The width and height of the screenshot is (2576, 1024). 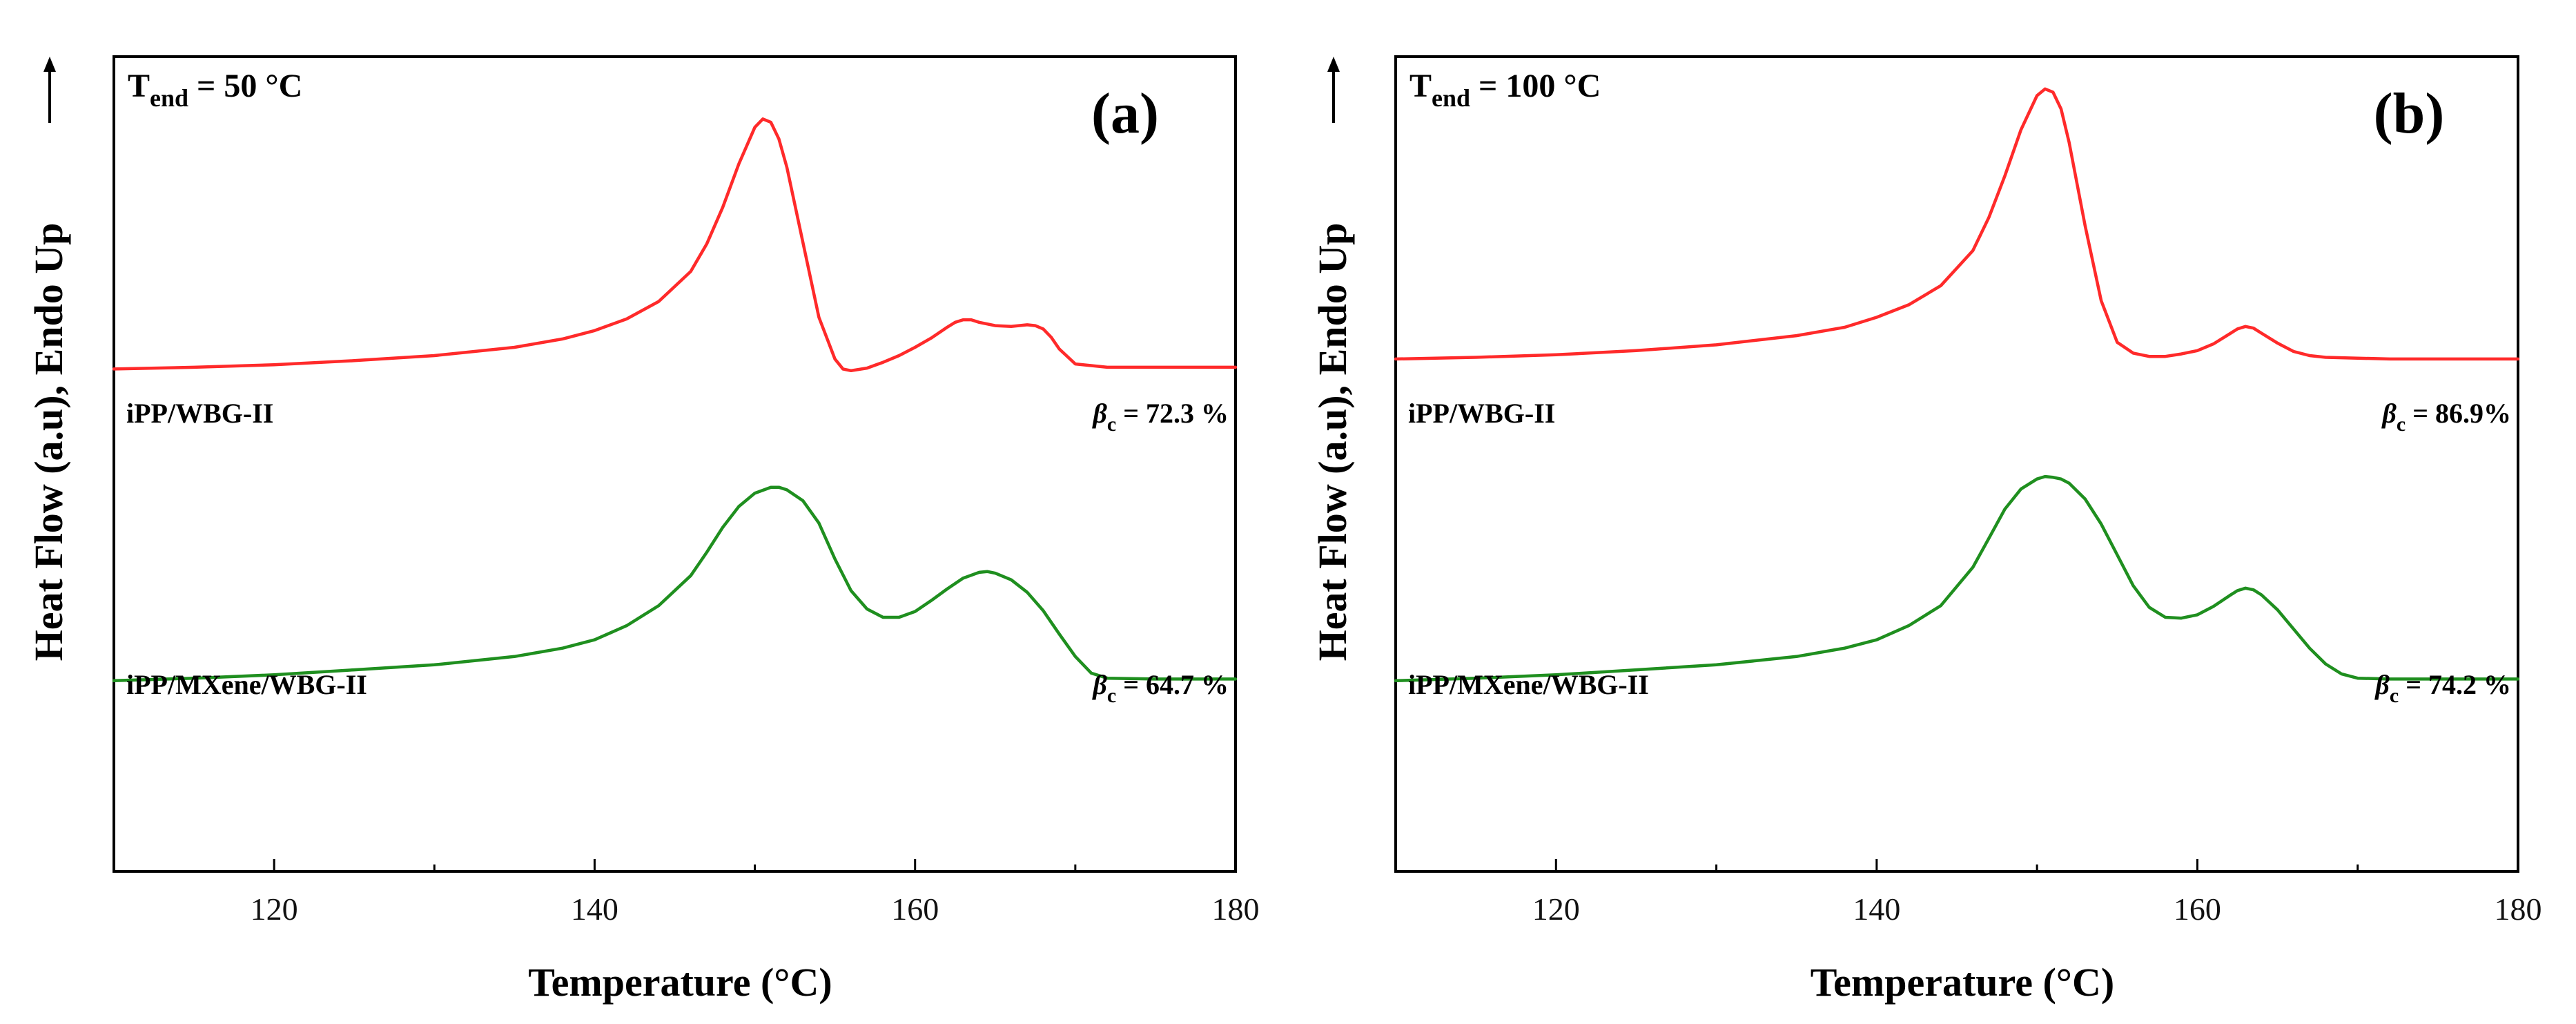 I want to click on beta-value: = 86.9%, so click(x=2458, y=413).